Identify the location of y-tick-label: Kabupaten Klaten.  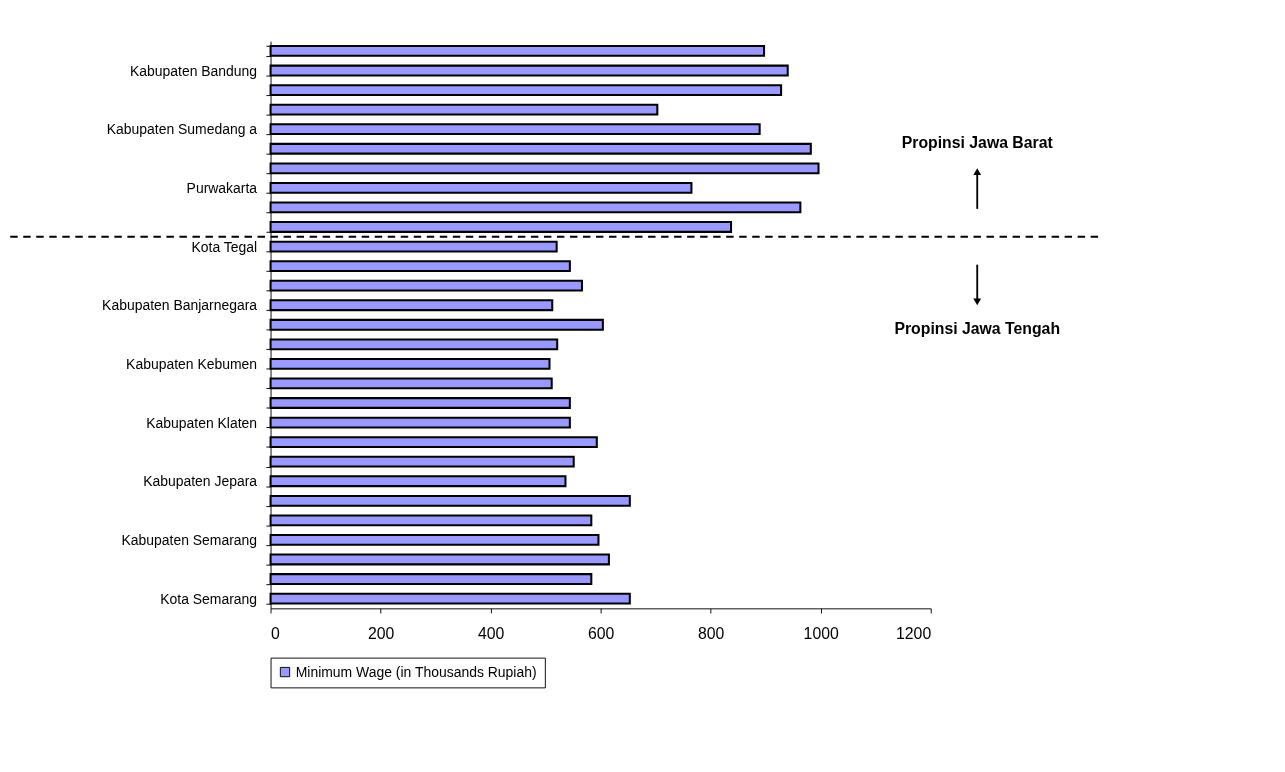
(202, 422).